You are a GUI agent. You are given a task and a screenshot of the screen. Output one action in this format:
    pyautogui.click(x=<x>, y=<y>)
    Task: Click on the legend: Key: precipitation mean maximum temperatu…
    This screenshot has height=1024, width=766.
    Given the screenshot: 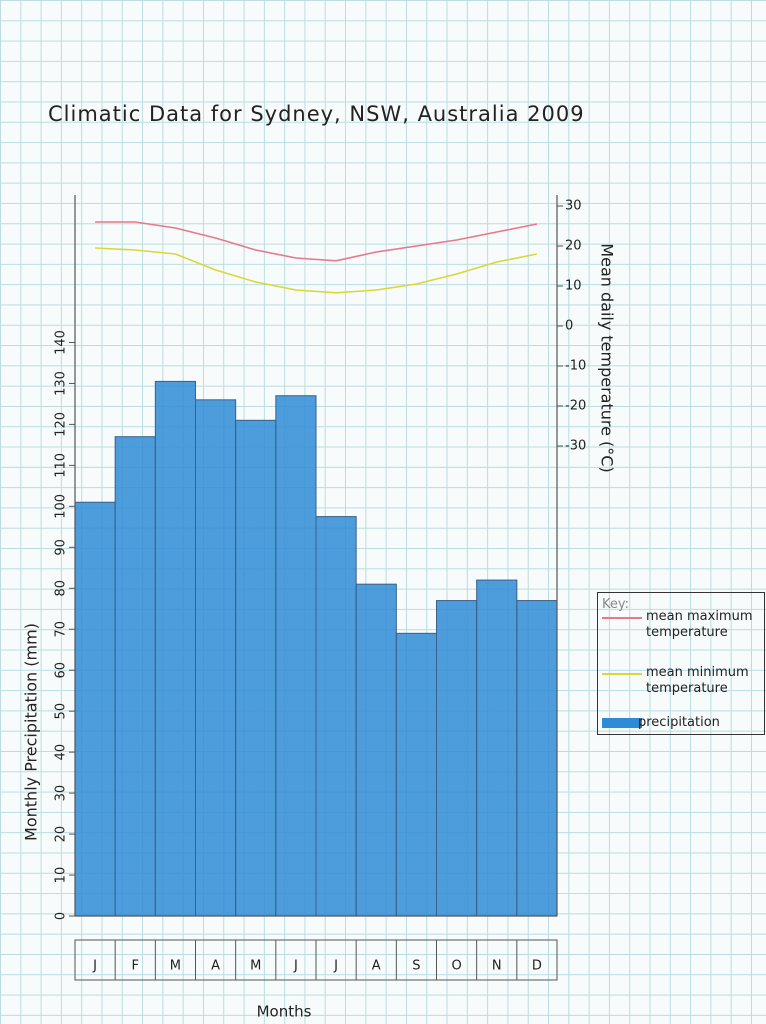 What is the action you would take?
    pyautogui.click(x=681, y=663)
    